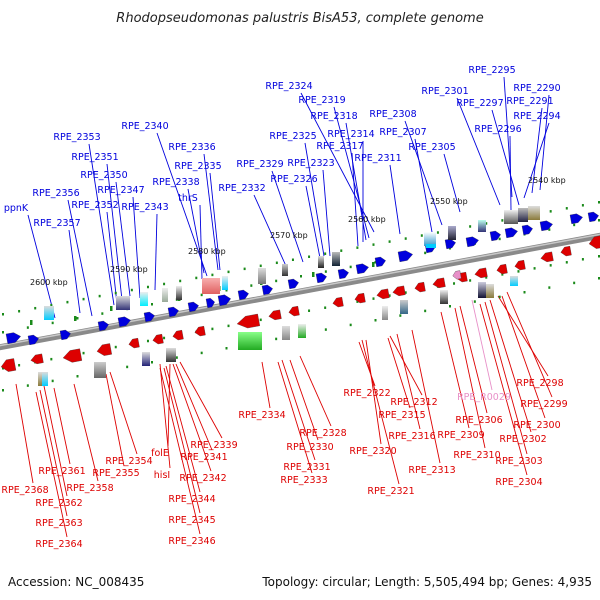 The height and width of the screenshot is (600, 600). Describe the element at coordinates (392, 114) in the screenshot. I see `forward-gene-label: RPE_2308` at that location.